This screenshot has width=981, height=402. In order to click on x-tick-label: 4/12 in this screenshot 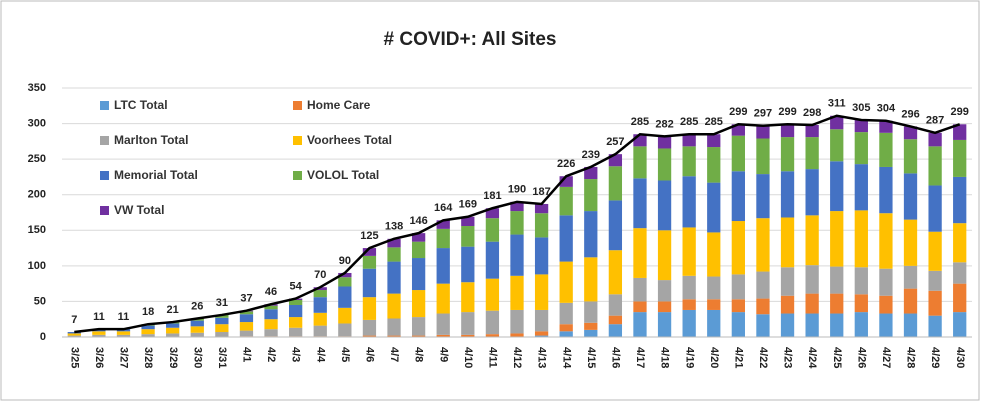, I will do `click(517, 357)`.